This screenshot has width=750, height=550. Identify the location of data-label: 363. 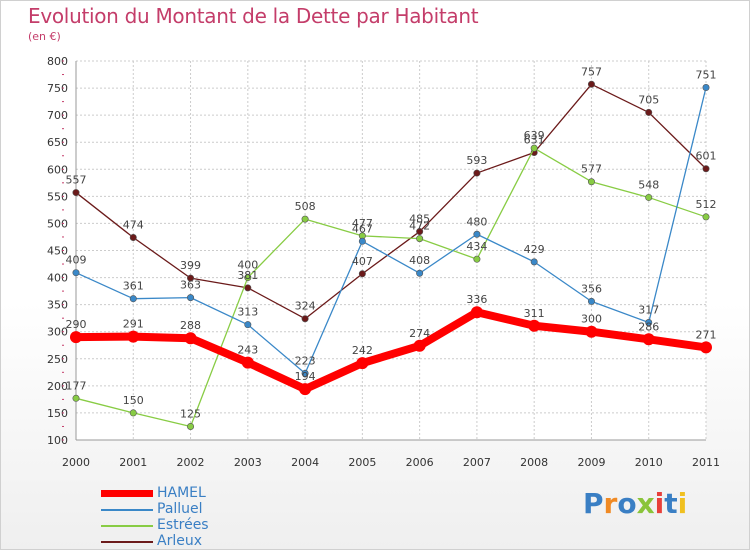
(190, 285).